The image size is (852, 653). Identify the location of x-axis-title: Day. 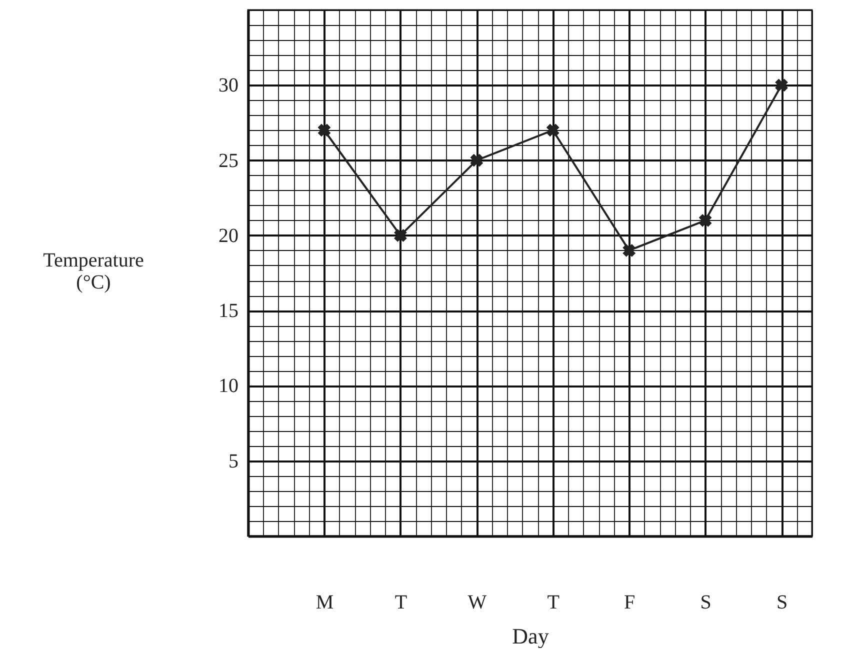
(530, 636).